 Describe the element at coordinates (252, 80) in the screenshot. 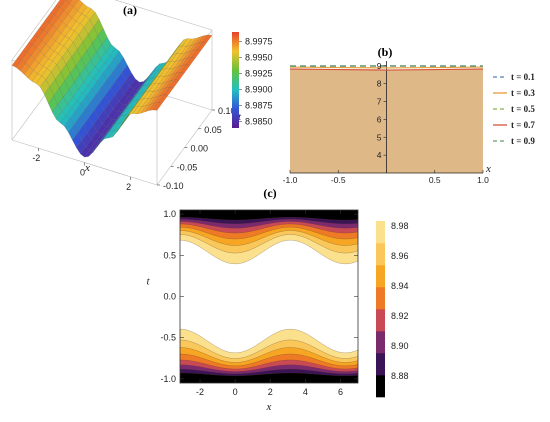

I see `colorbar-a: 8.9975 8.9950 8.9925 8.9900 8.9875 8.9850` at that location.